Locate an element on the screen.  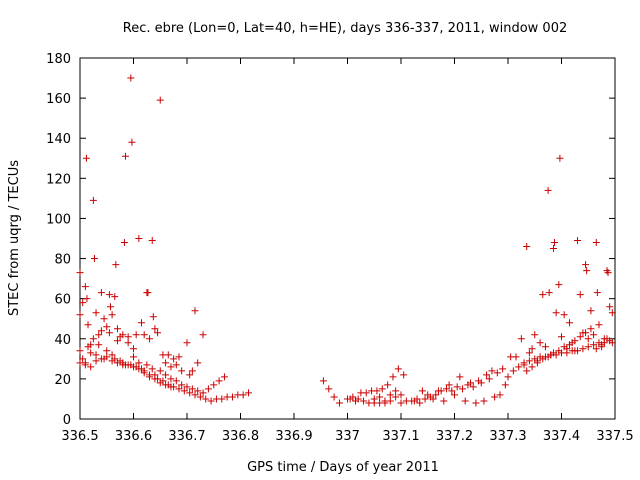
y-tick-label: 160 is located at coordinates (58, 99).